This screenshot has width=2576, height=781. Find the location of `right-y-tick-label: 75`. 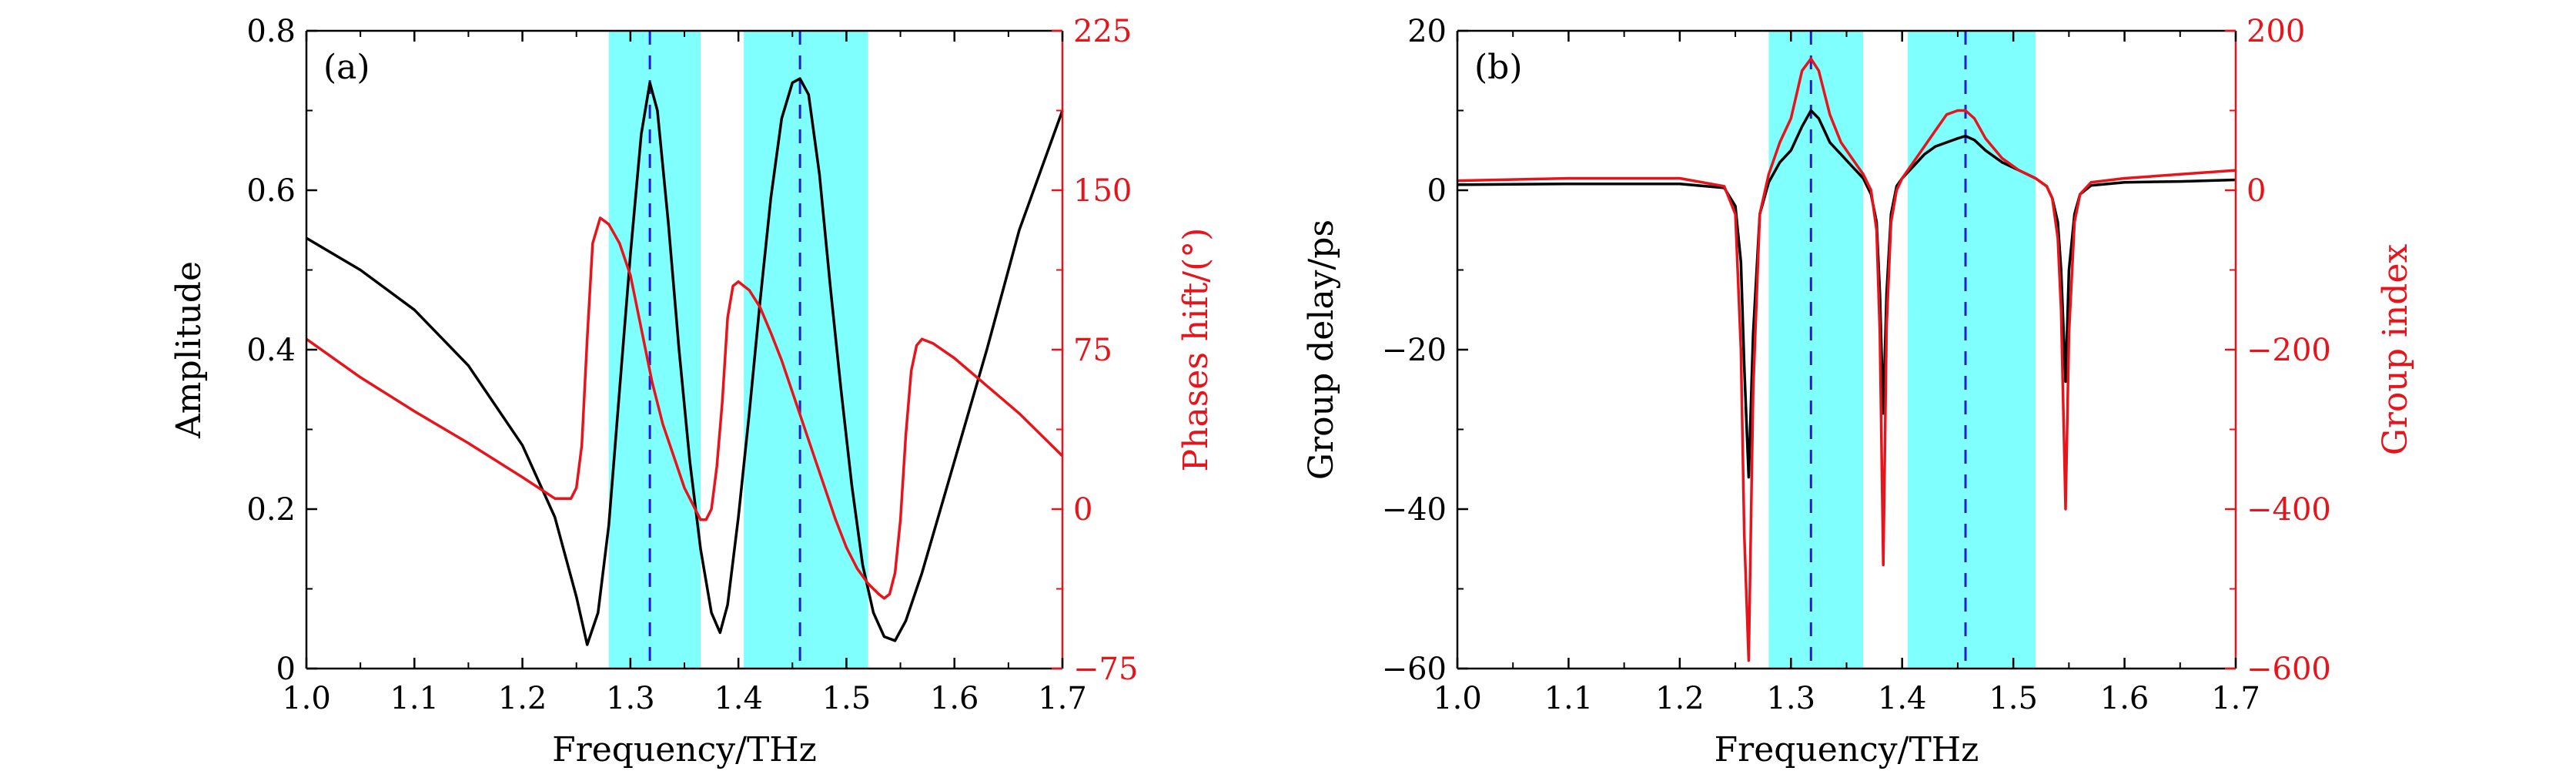

right-y-tick-label: 75 is located at coordinates (1093, 351).